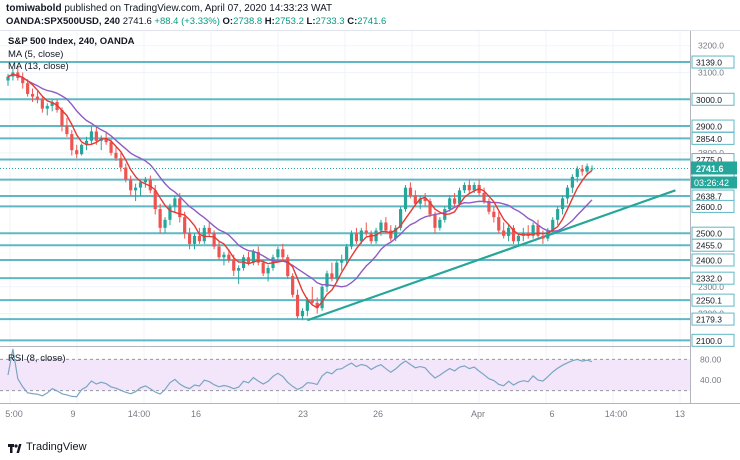 The width and height of the screenshot is (740, 460). I want to click on price-tick-label: 3100.0, so click(711, 72).